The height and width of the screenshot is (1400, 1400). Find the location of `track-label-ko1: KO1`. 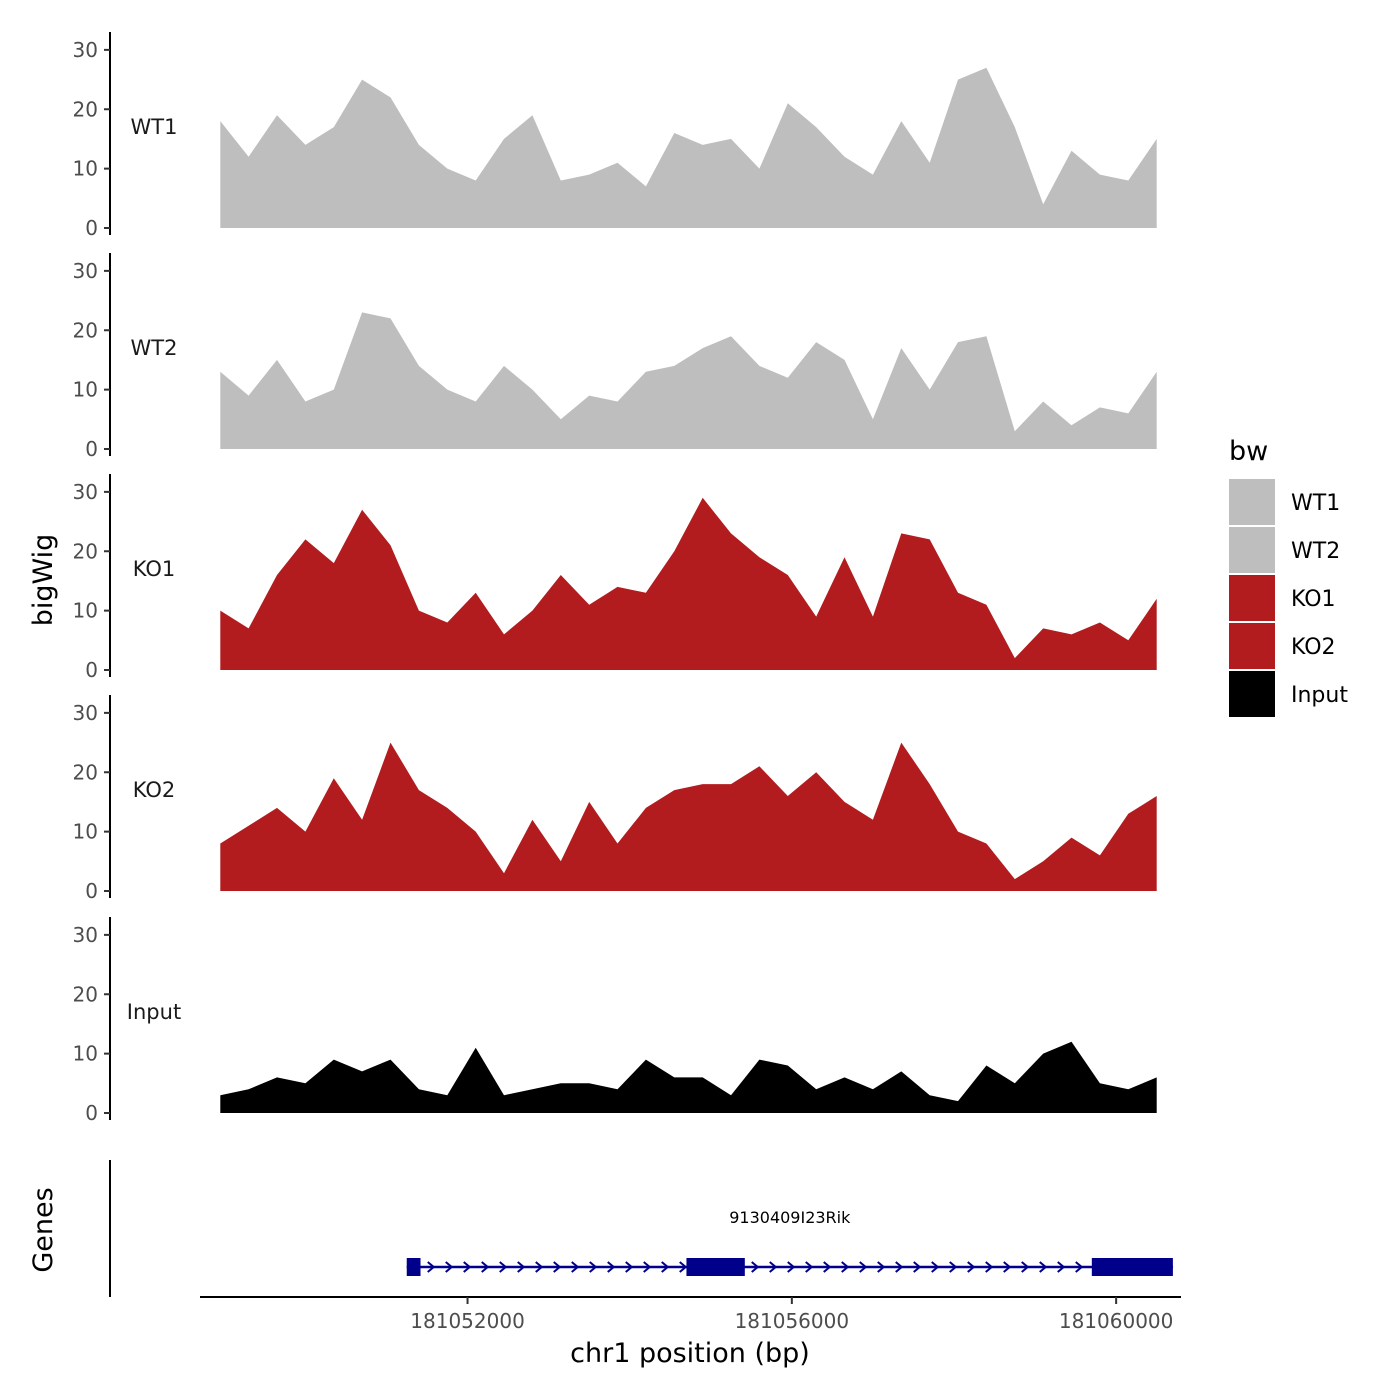

track-label-ko1: KO1 is located at coordinates (154, 569).